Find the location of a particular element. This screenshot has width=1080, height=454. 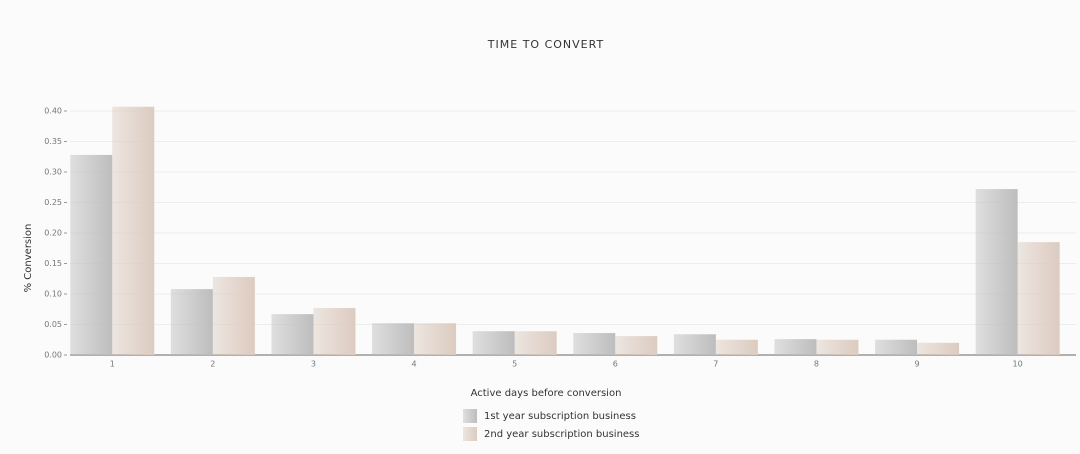

y-tick-label: 0.20 is located at coordinates (53, 233).